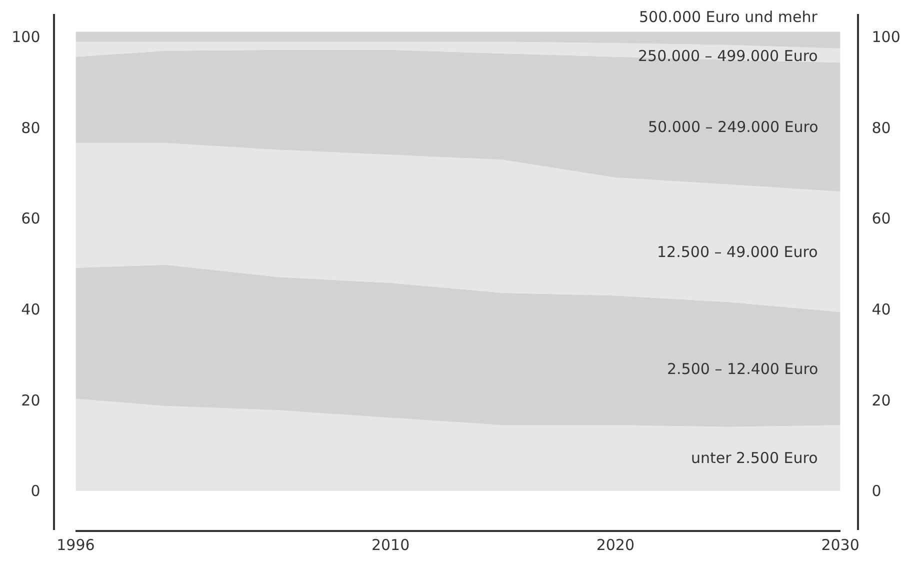 This screenshot has height=567, width=905. I want to click on y2-tick-label: 60, so click(881, 219).